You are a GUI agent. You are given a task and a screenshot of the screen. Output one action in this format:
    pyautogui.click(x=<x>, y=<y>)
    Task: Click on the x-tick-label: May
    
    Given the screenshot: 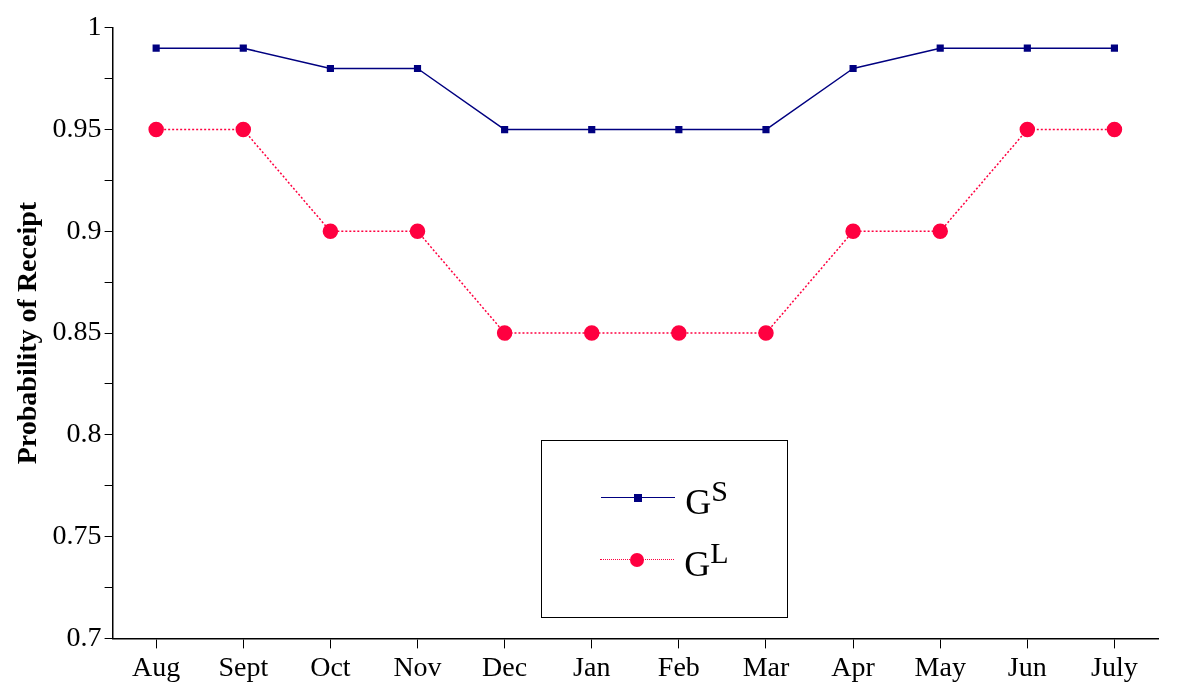 What is the action you would take?
    pyautogui.click(x=940, y=666)
    